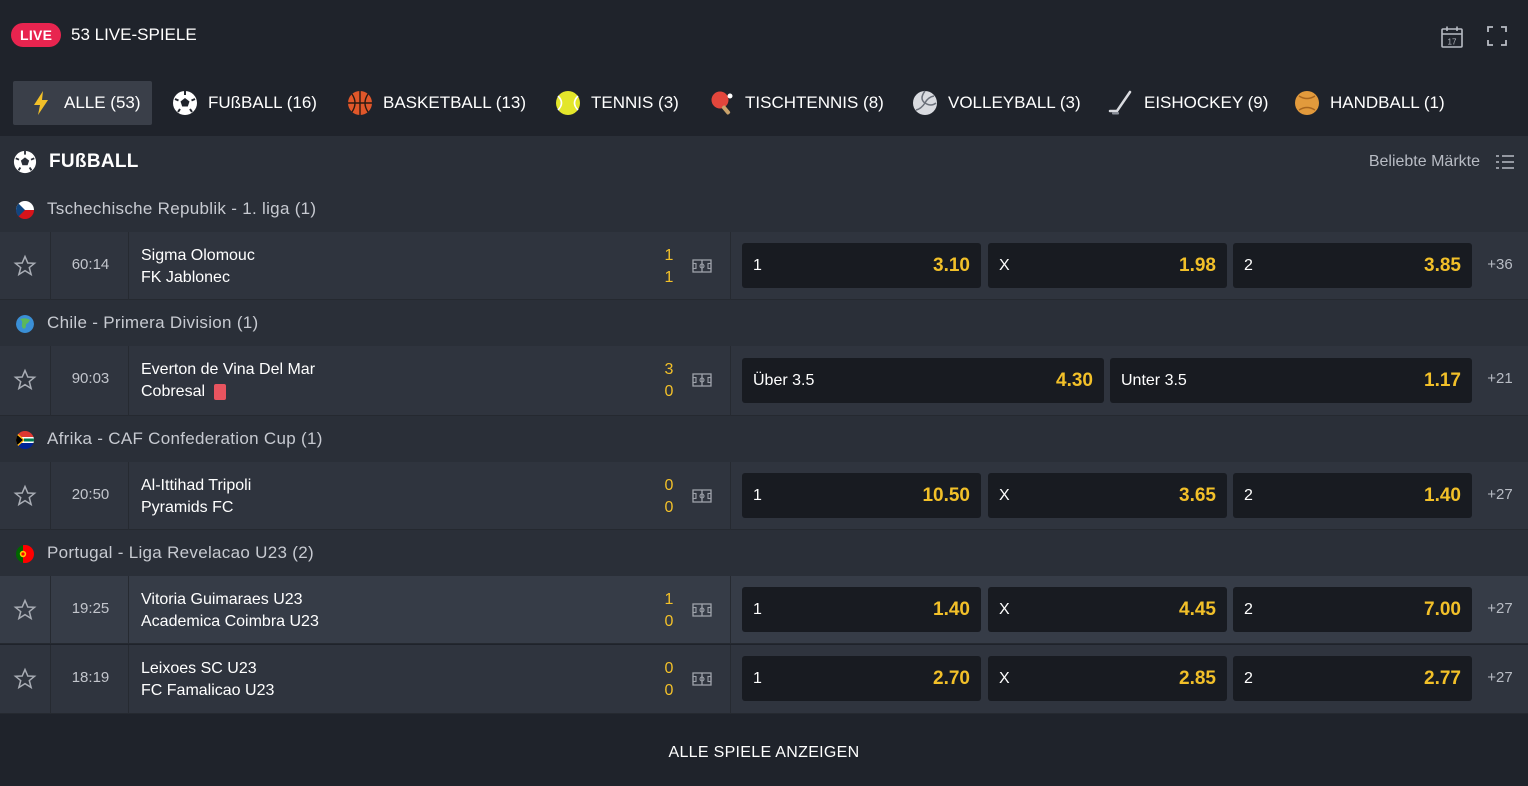  What do you see at coordinates (1500, 264) in the screenshot?
I see `more-markets-link: +36` at bounding box center [1500, 264].